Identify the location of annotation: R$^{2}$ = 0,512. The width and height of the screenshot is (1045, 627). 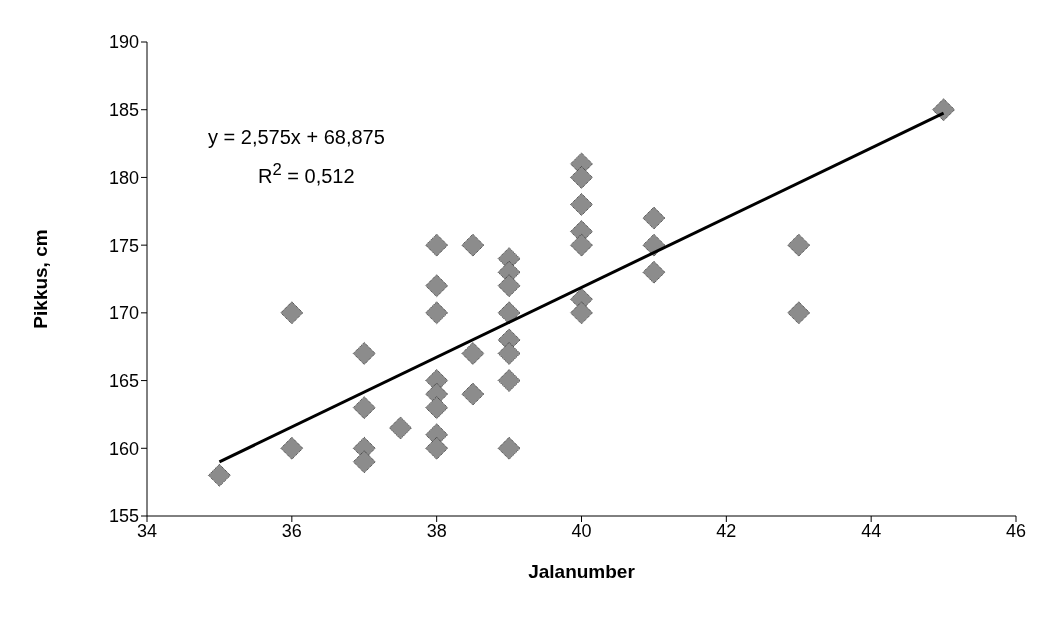
(306, 174).